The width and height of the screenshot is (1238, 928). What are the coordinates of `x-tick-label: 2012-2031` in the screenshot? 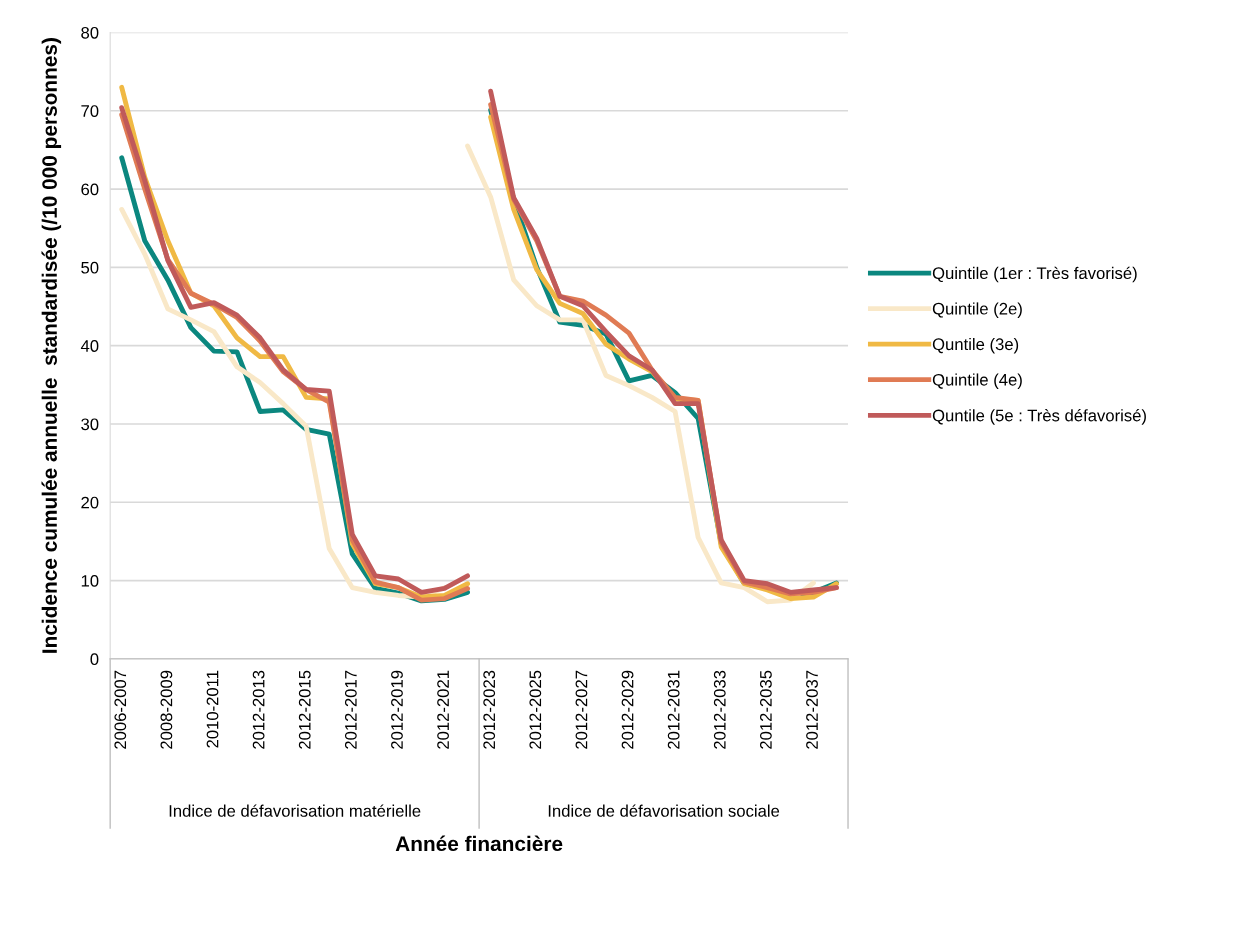 It's located at (673, 709).